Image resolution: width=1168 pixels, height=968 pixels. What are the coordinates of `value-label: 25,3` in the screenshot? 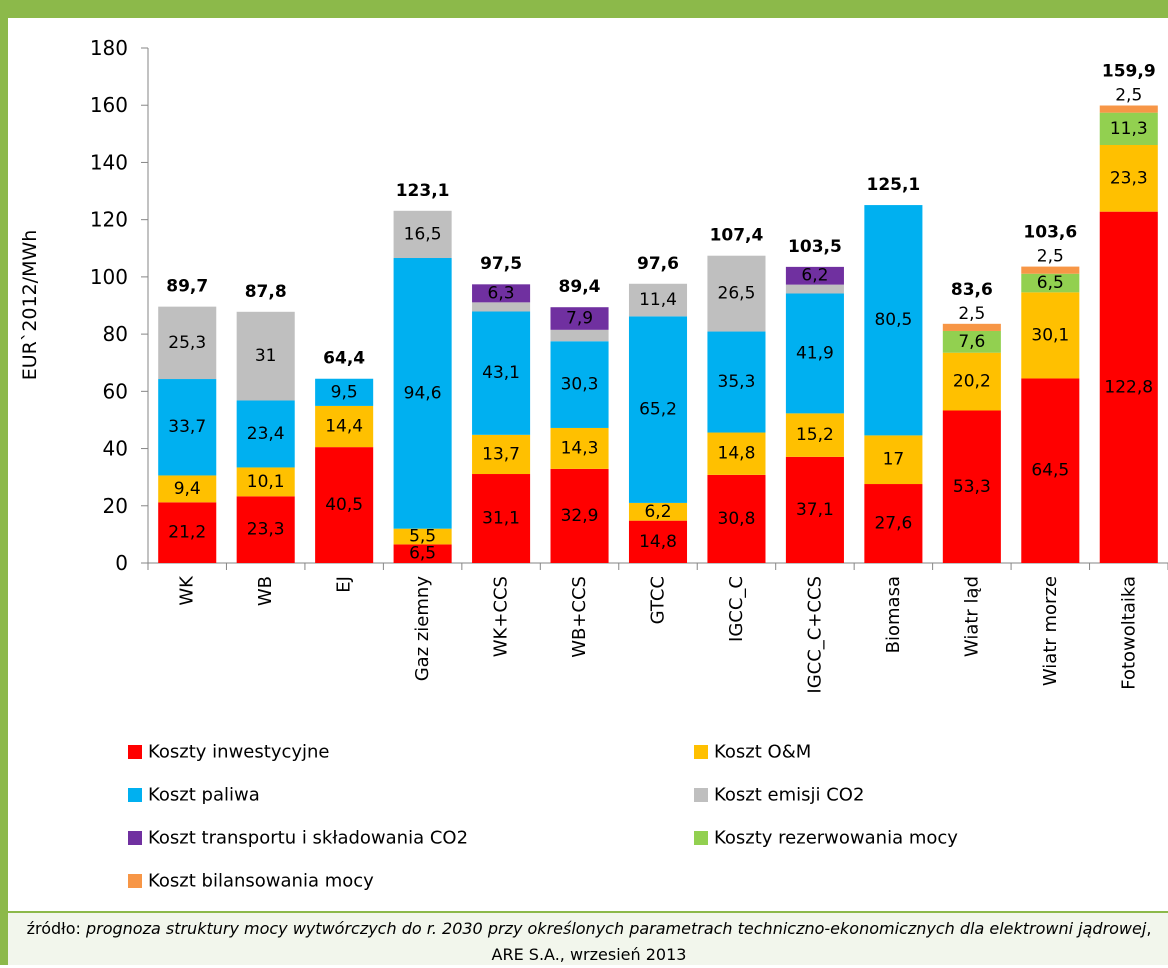 It's located at (187, 343).